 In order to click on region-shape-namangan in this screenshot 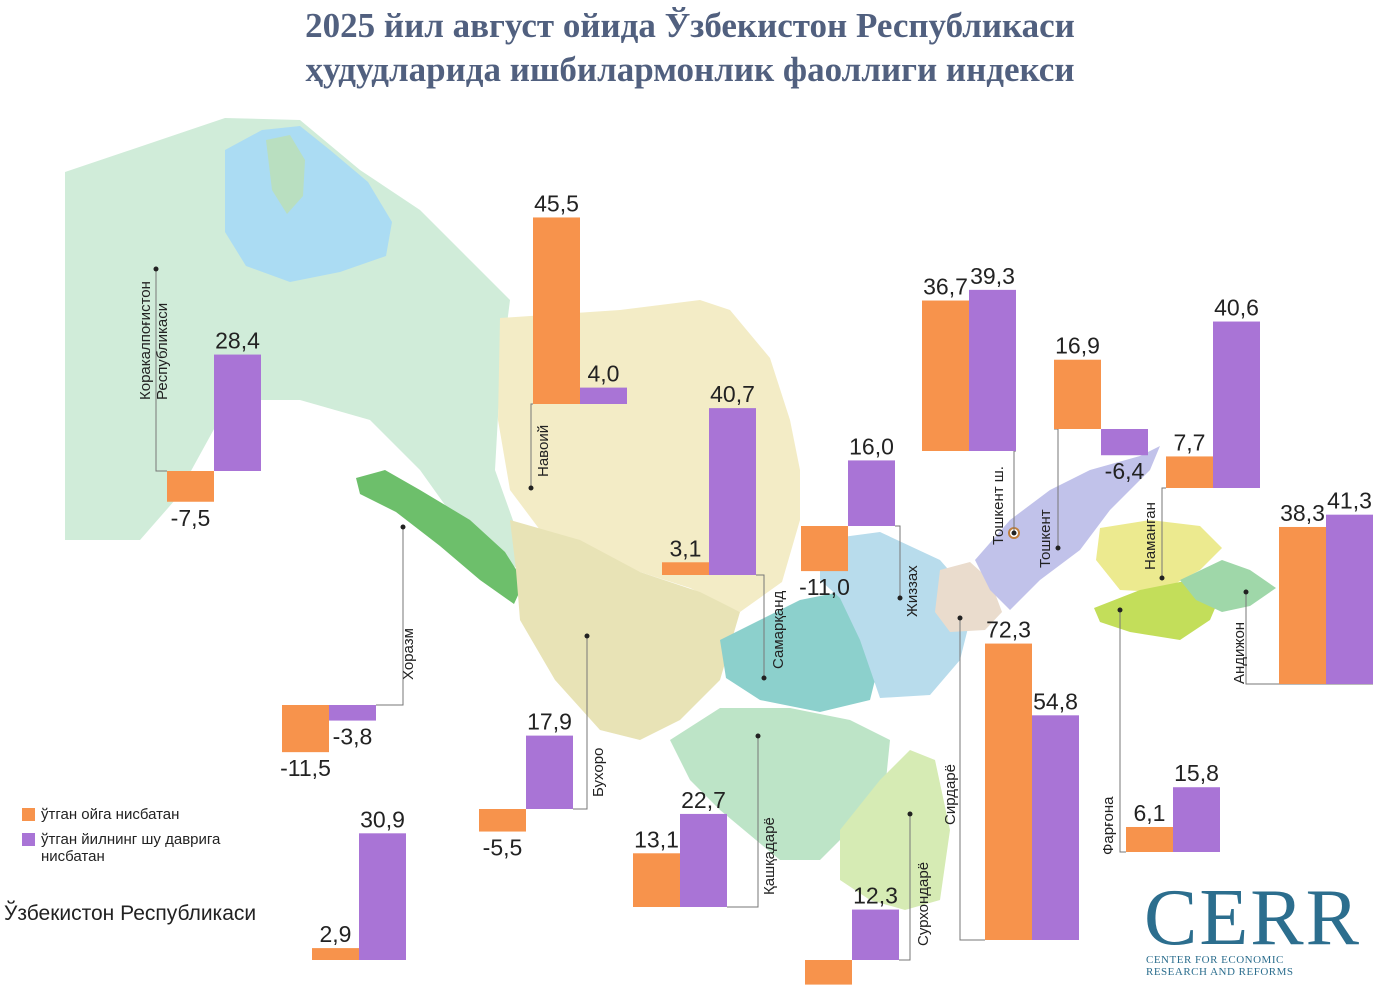, I will do `click(1159, 556)`.